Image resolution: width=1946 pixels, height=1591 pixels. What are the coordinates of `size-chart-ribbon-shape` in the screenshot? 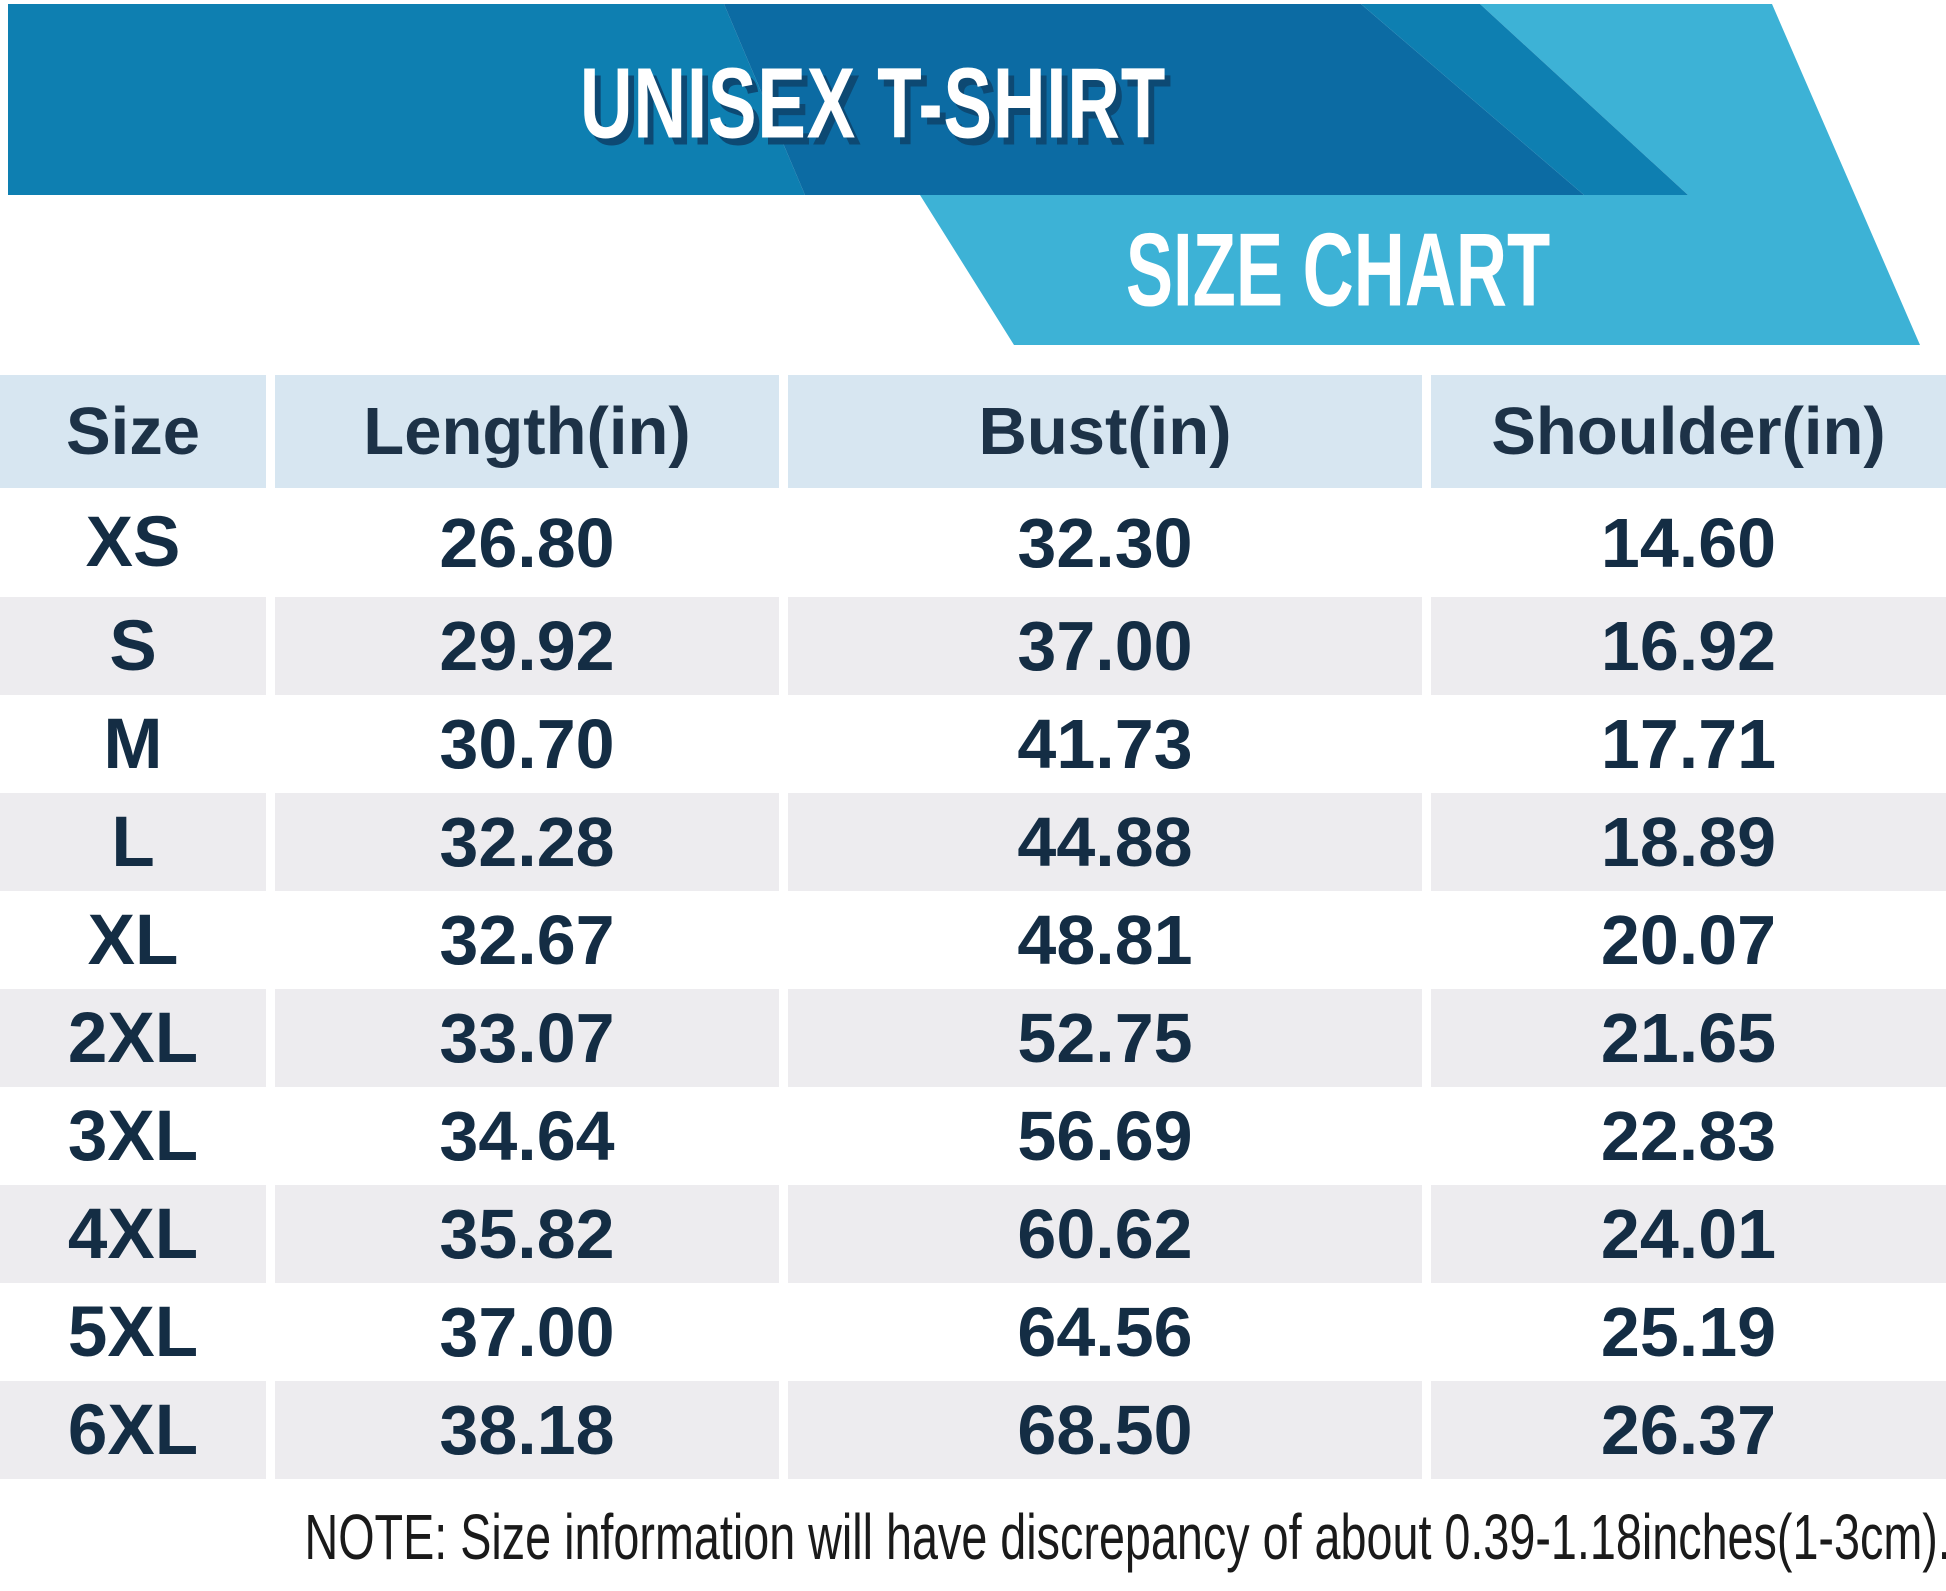 It's located at (1420, 174).